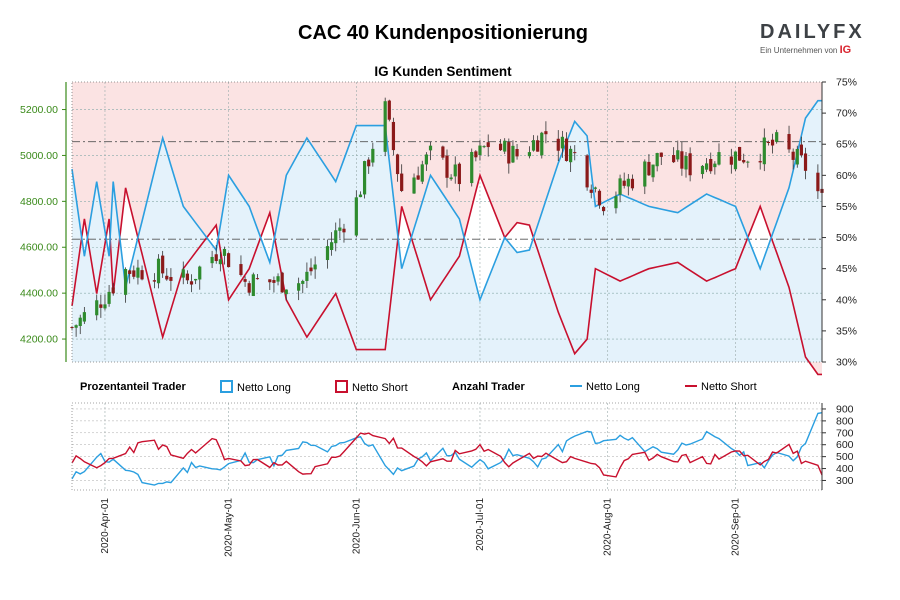 The height and width of the screenshot is (600, 900). I want to click on right-axis-label: 75%, so click(846, 83).